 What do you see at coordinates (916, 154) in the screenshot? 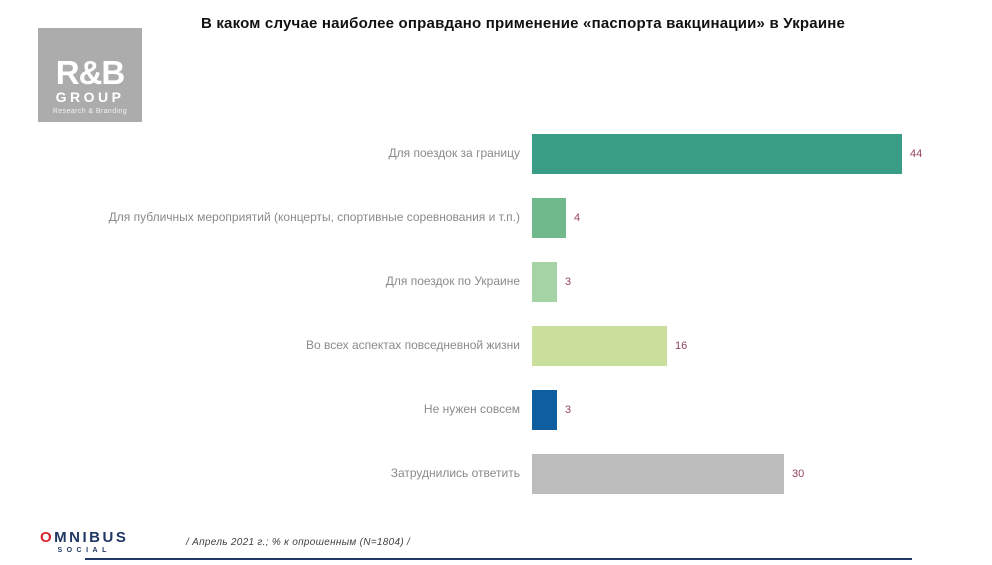
I see `value-label: 44` at bounding box center [916, 154].